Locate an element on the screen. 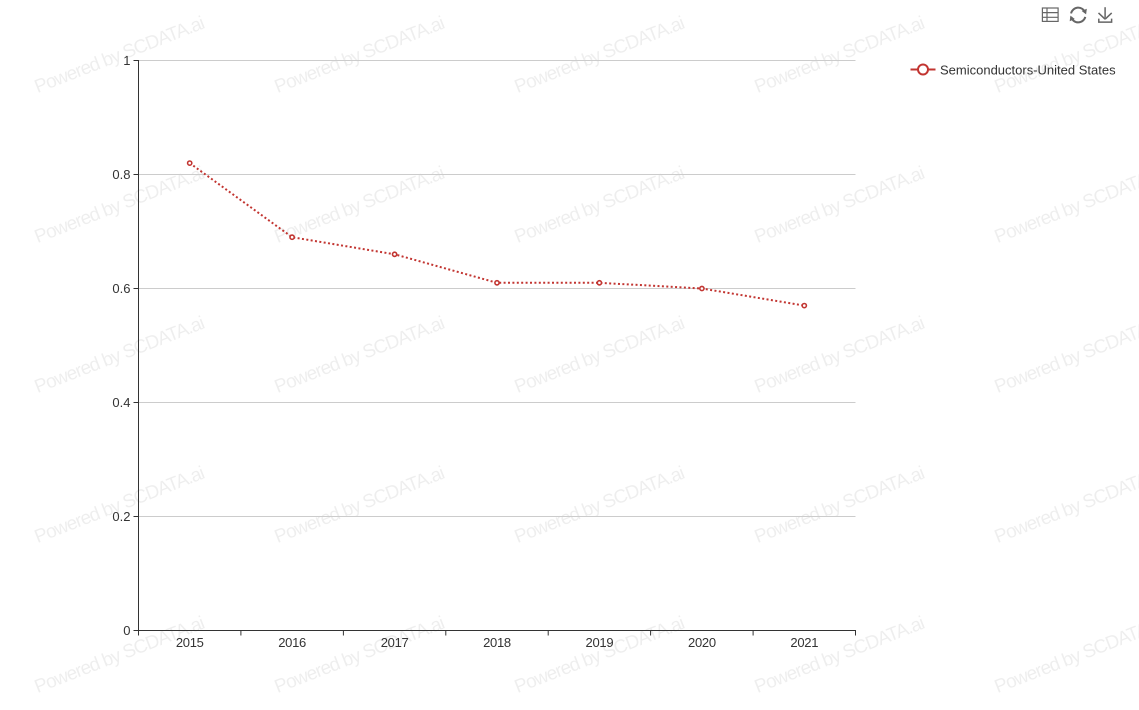  svg-text: 2019 is located at coordinates (600, 642).